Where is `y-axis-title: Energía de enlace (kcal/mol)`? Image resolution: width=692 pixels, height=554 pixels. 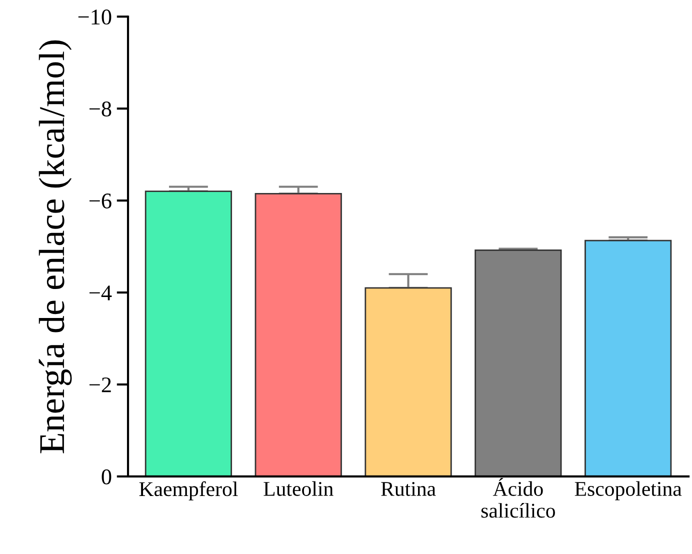 y-axis-title: Energía de enlace (kcal/mol) is located at coordinates (55, 247).